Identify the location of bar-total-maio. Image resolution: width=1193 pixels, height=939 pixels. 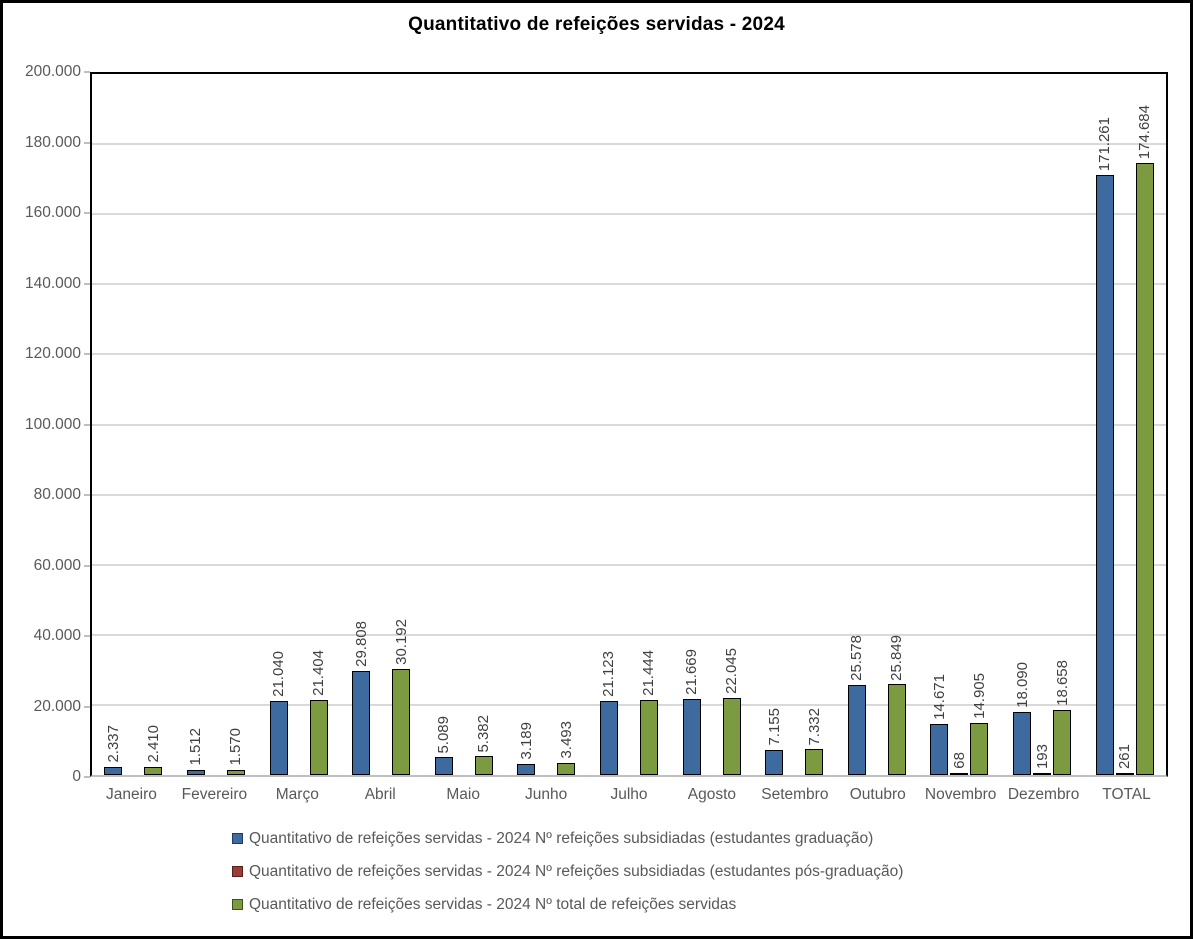
(483, 765).